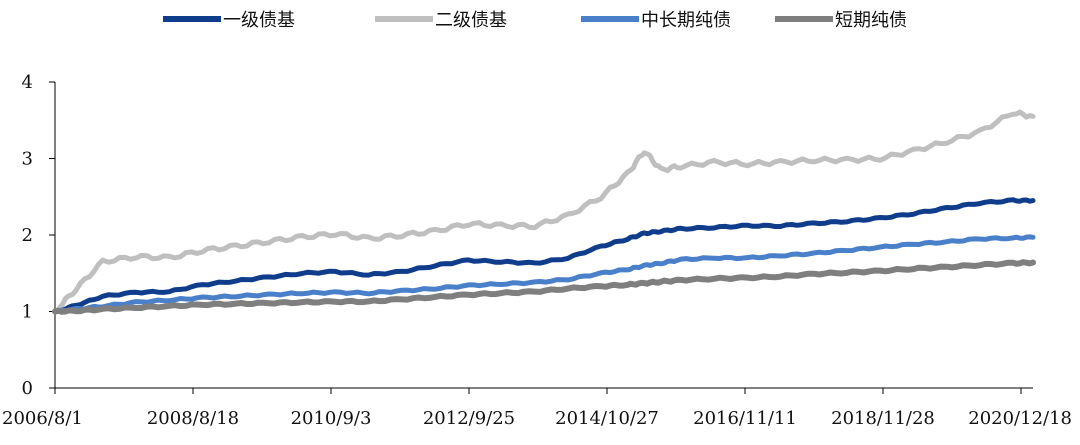 The height and width of the screenshot is (445, 1080). What do you see at coordinates (469, 418) in the screenshot?
I see `x-tick-label: 2012/9/25` at bounding box center [469, 418].